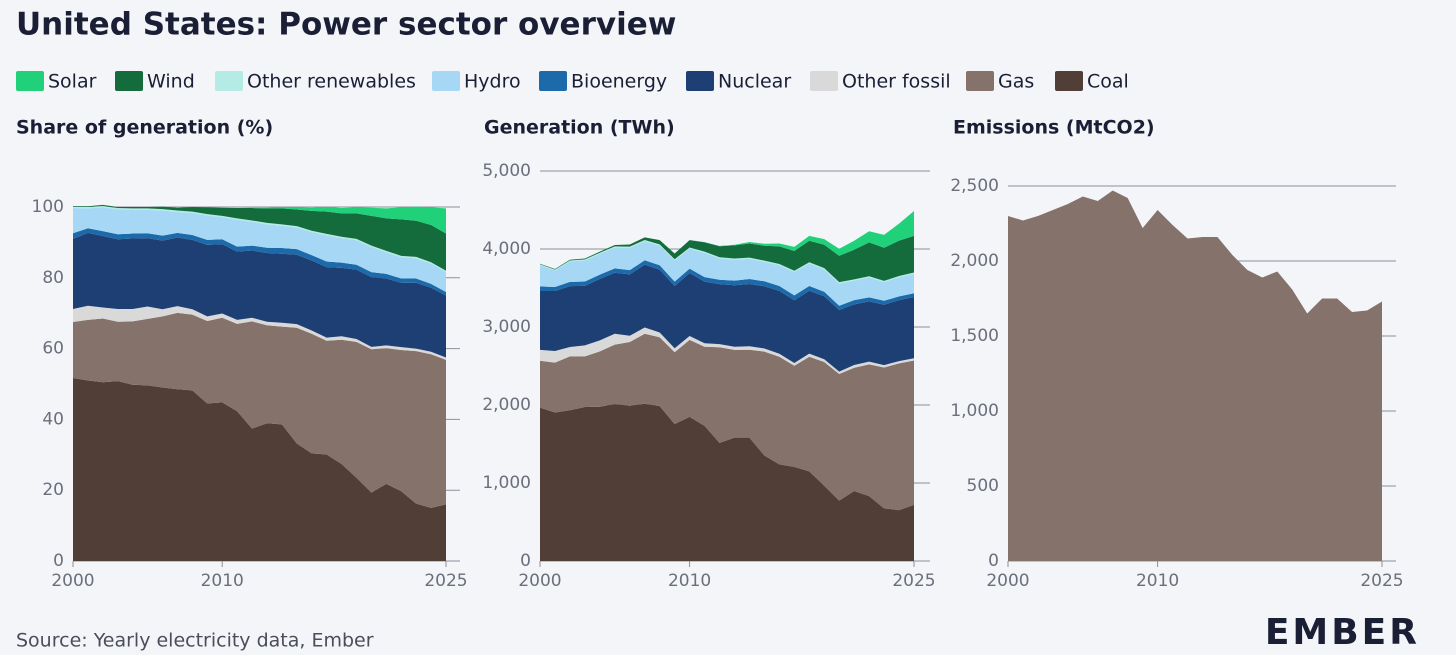  Describe the element at coordinates (506, 327) in the screenshot. I see `y-tick-label: 3,000` at that location.